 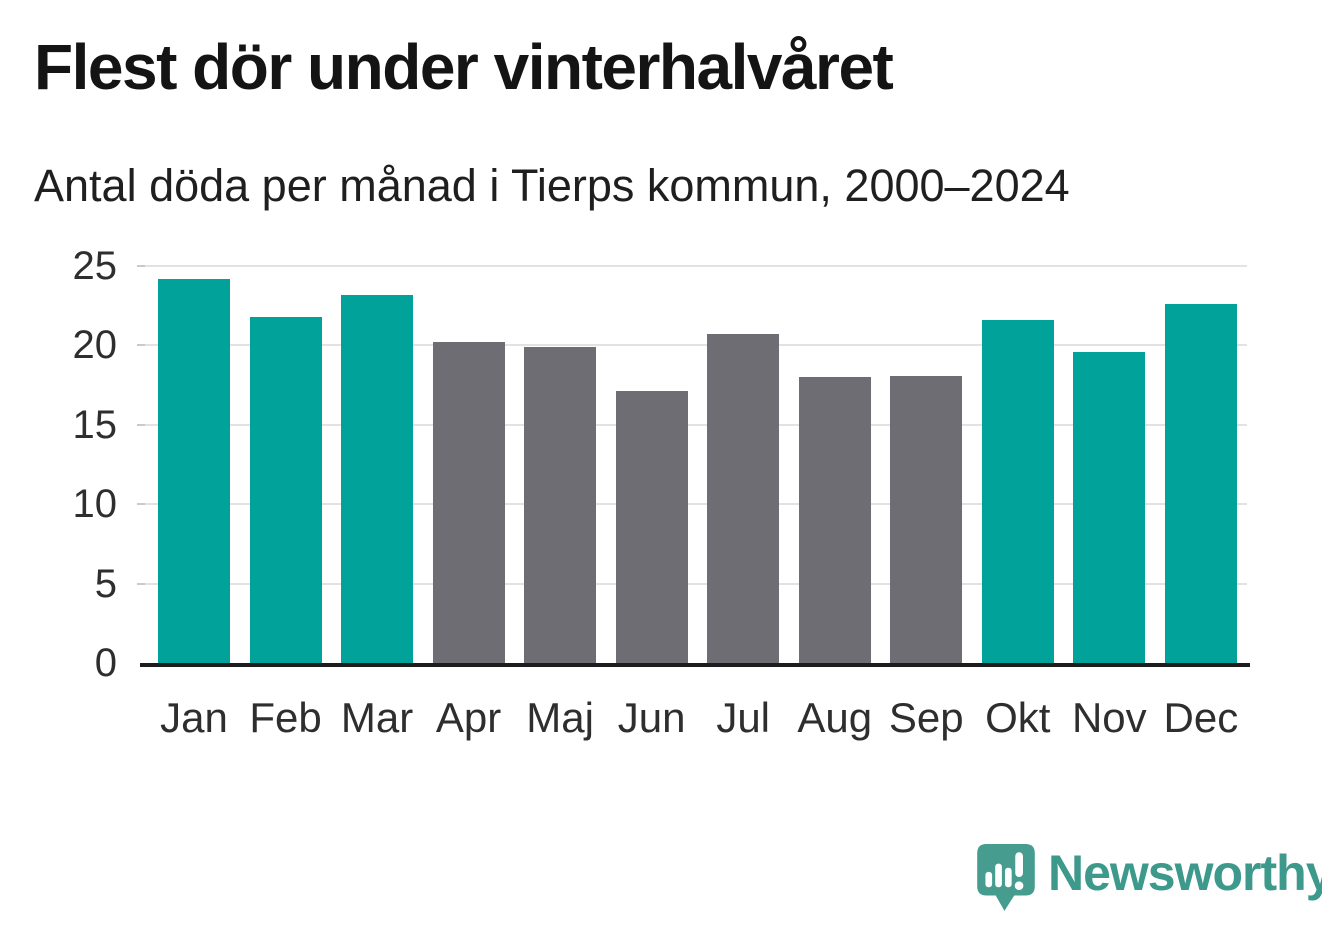 What do you see at coordinates (285, 490) in the screenshot?
I see `bar-feb` at bounding box center [285, 490].